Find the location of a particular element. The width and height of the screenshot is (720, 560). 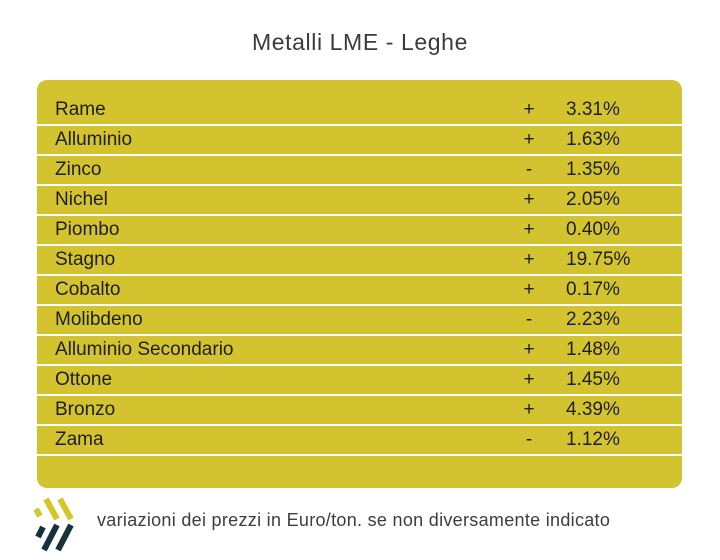

change-value: 4.39% is located at coordinates (593, 409).